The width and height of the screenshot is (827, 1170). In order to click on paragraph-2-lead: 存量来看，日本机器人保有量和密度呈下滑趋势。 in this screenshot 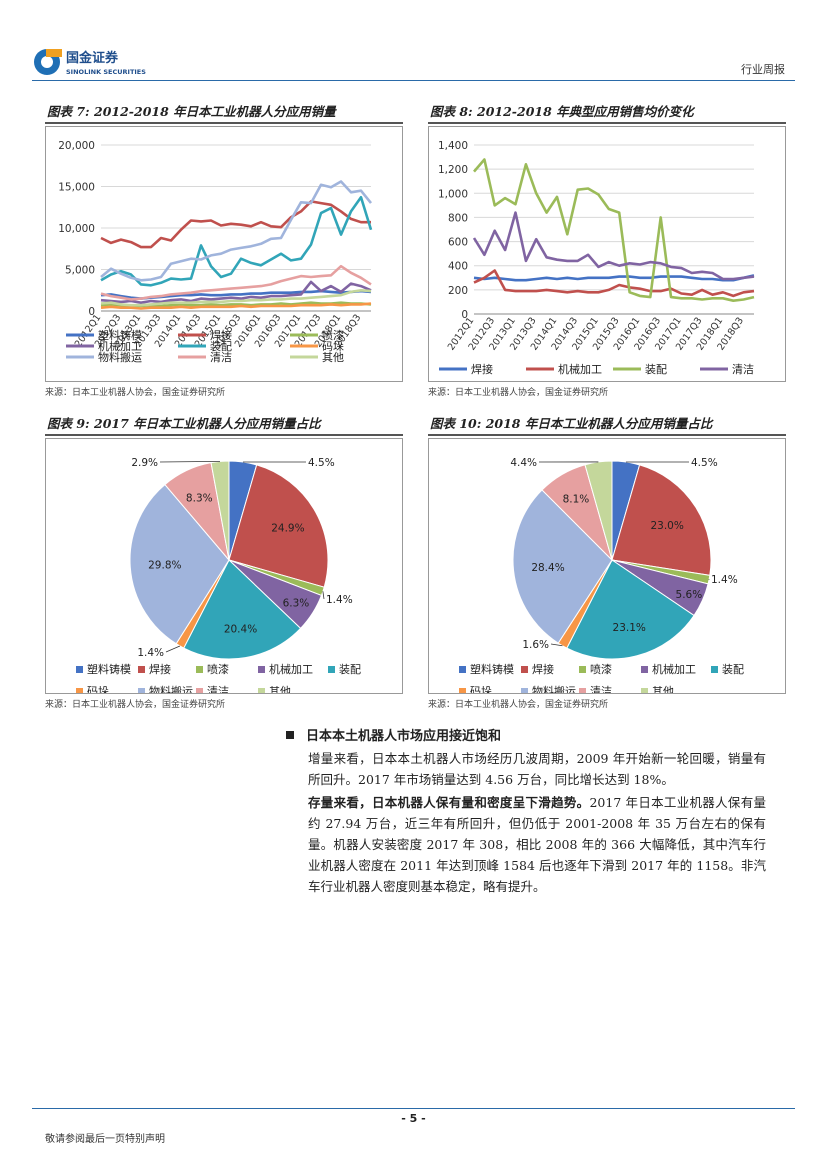, I will do `click(449, 802)`.